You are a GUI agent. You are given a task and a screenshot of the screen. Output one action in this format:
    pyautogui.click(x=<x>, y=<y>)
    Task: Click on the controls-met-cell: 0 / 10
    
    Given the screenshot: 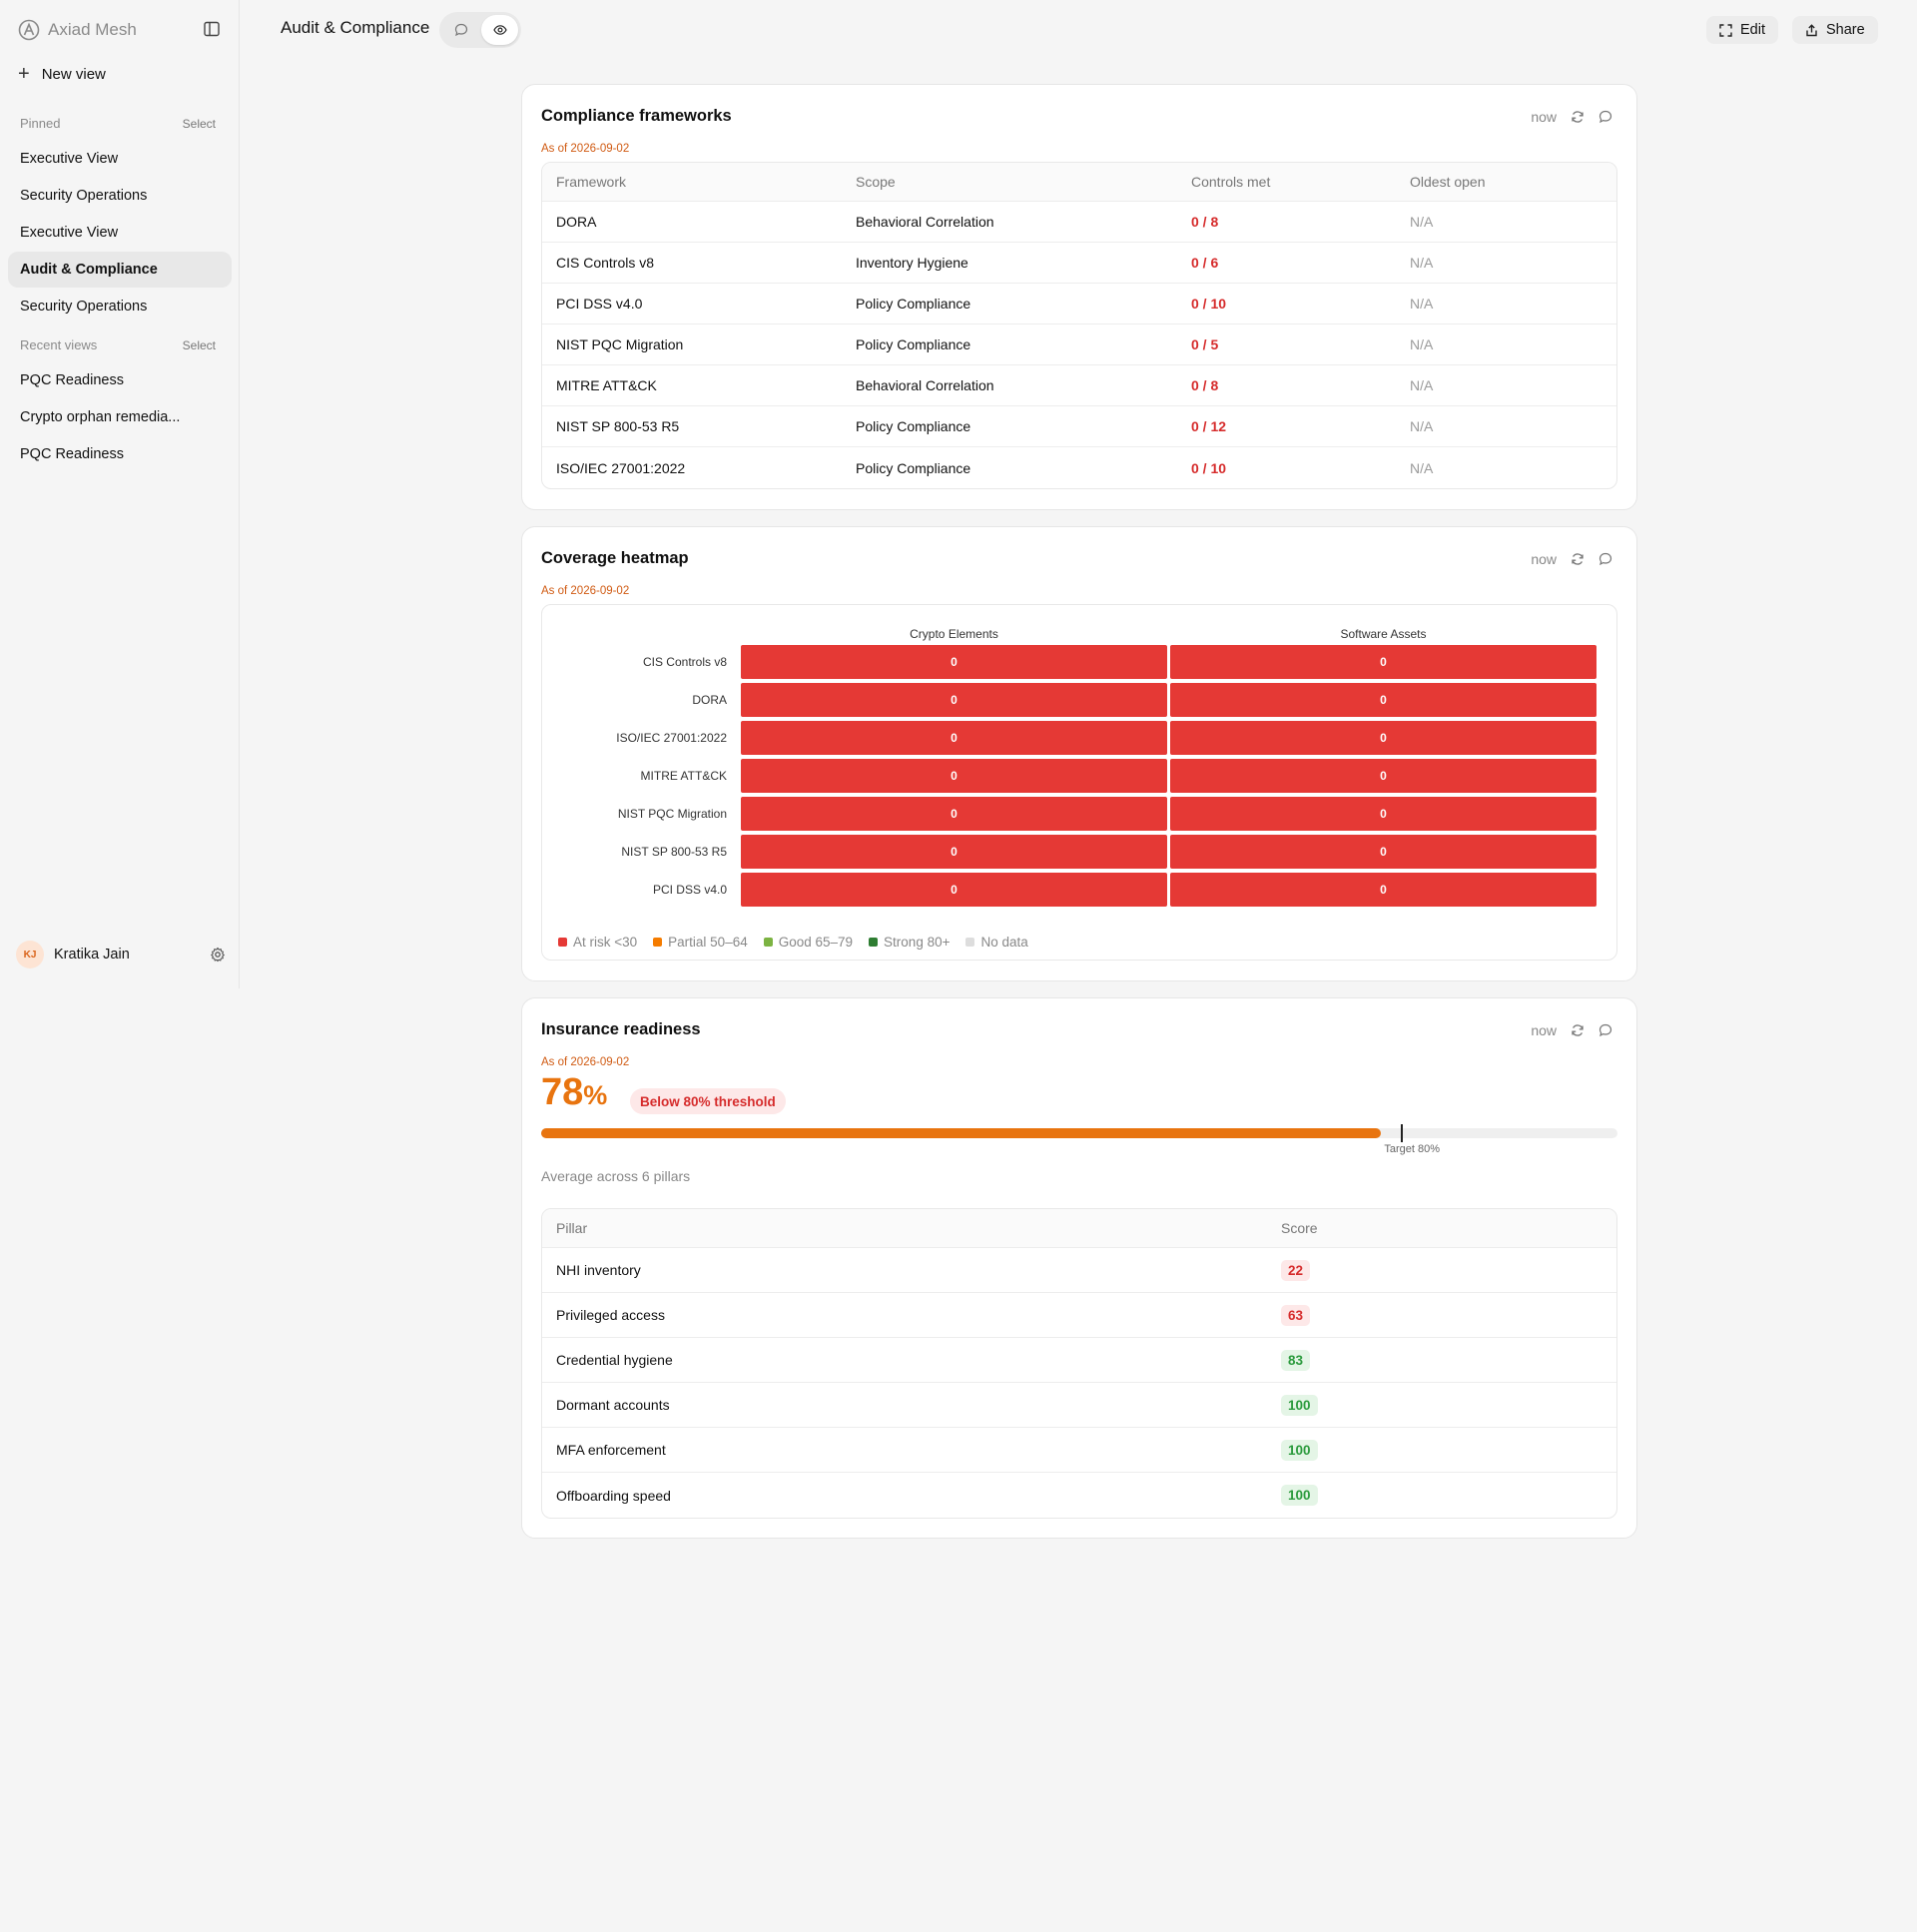 What is the action you would take?
    pyautogui.click(x=1209, y=304)
    